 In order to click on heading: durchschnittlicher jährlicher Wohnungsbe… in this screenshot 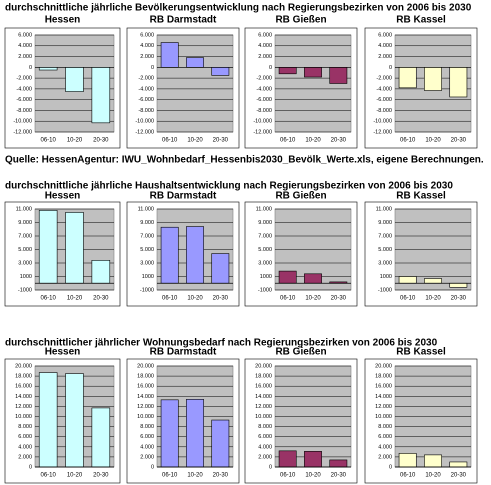, I will do `click(221, 343)`.